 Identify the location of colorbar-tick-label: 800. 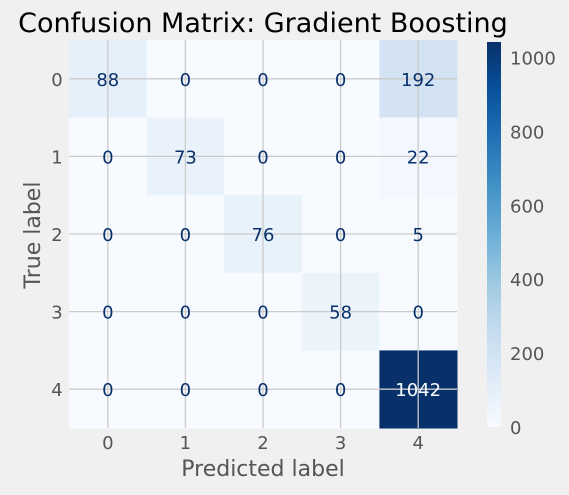
(527, 132).